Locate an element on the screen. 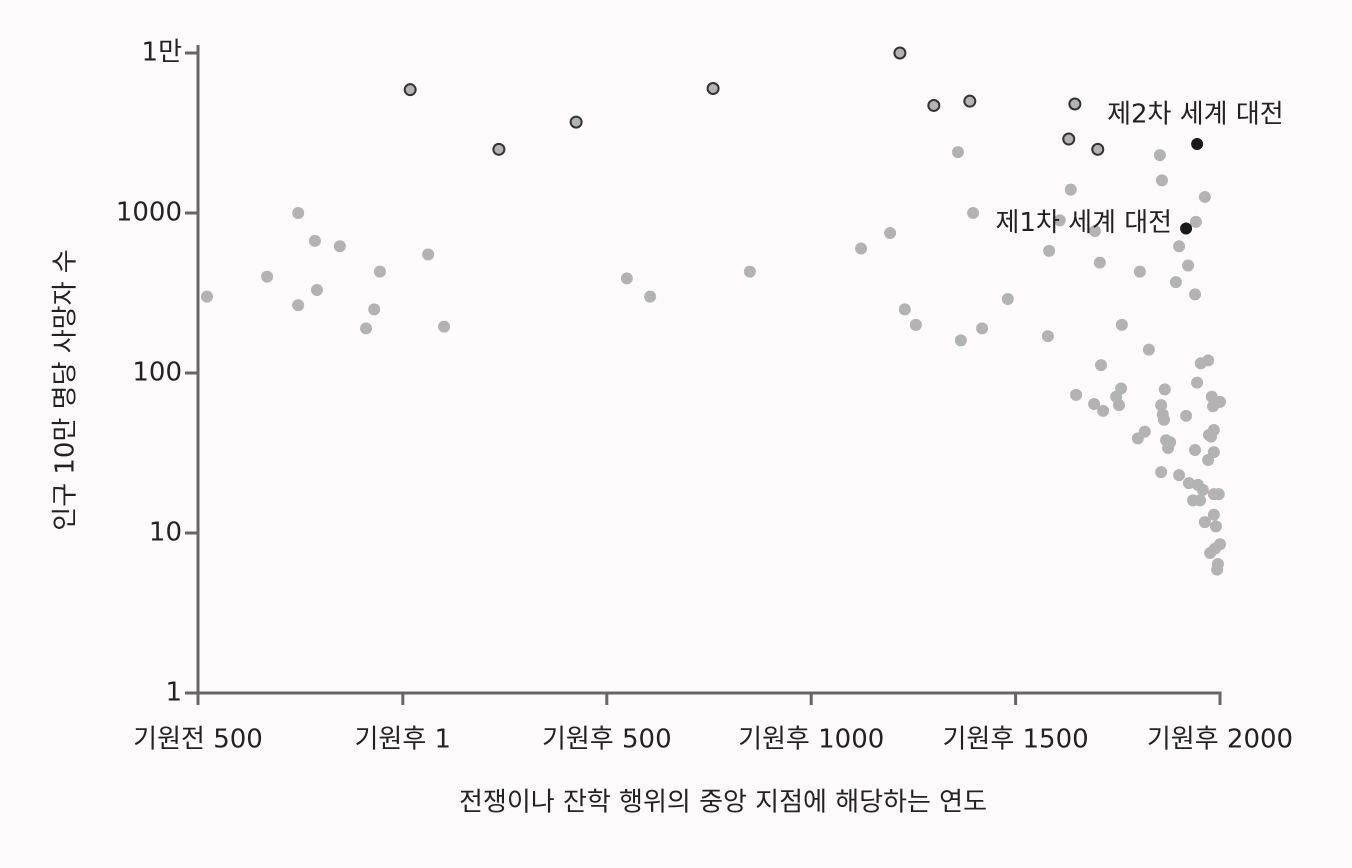  x-tick-label: 기원후 2000 is located at coordinates (1220, 740).